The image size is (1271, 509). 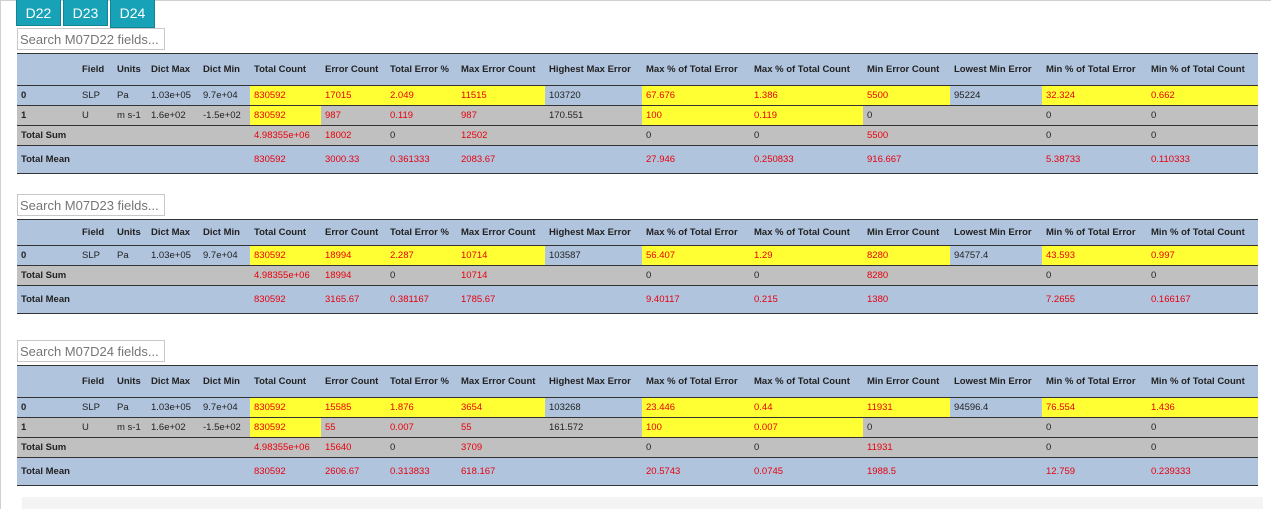 What do you see at coordinates (501, 299) in the screenshot?
I see `table-cell: 1785.67` at bounding box center [501, 299].